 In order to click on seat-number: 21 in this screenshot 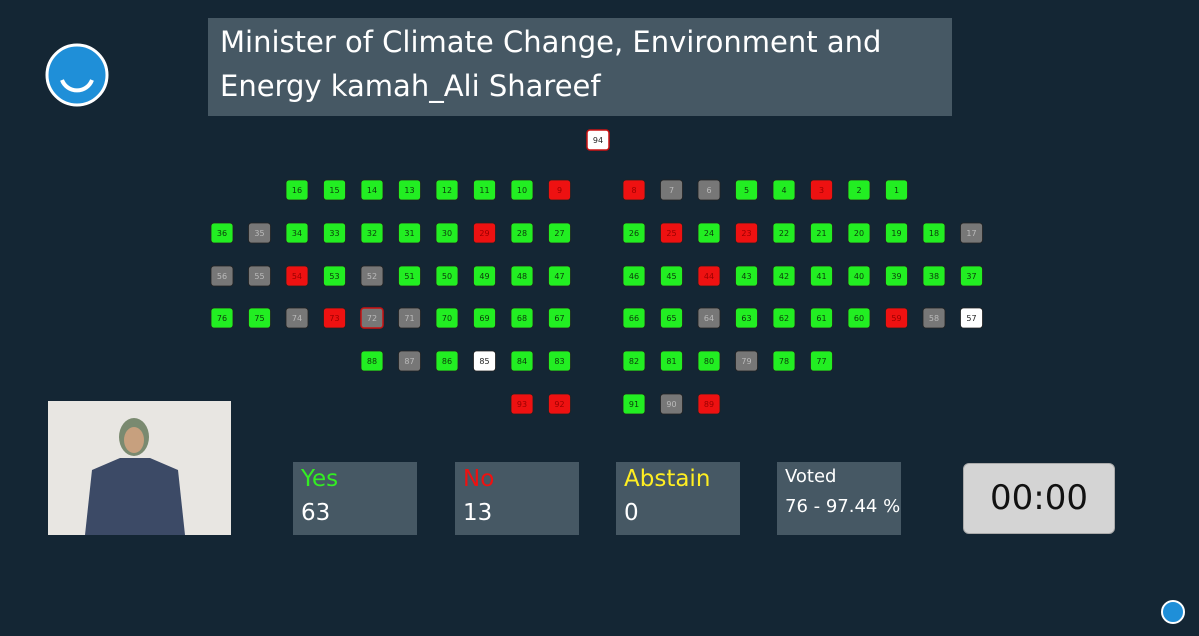, I will do `click(821, 233)`.